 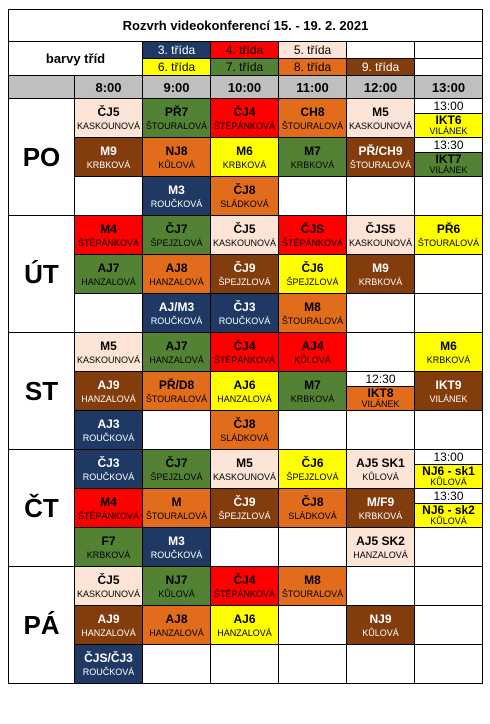 I want to click on lesson-cell: NJ8 KŮLOVÁ, so click(x=176, y=157).